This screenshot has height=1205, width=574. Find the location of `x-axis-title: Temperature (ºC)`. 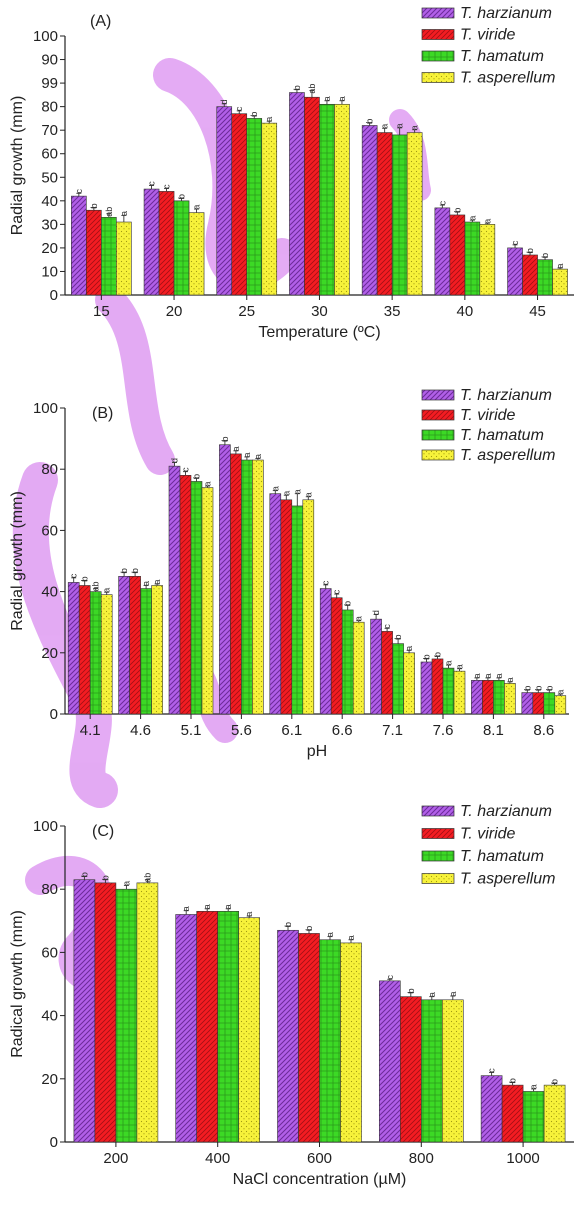

x-axis-title: Temperature (ºC) is located at coordinates (319, 332).